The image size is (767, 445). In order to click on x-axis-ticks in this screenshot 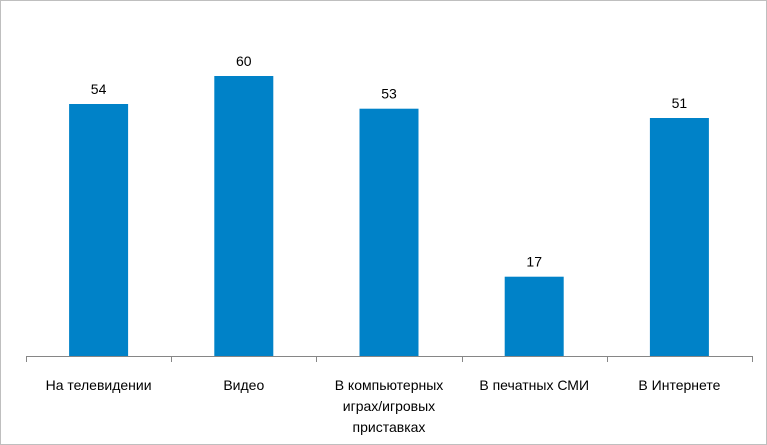, I will do `click(389, 359)`.